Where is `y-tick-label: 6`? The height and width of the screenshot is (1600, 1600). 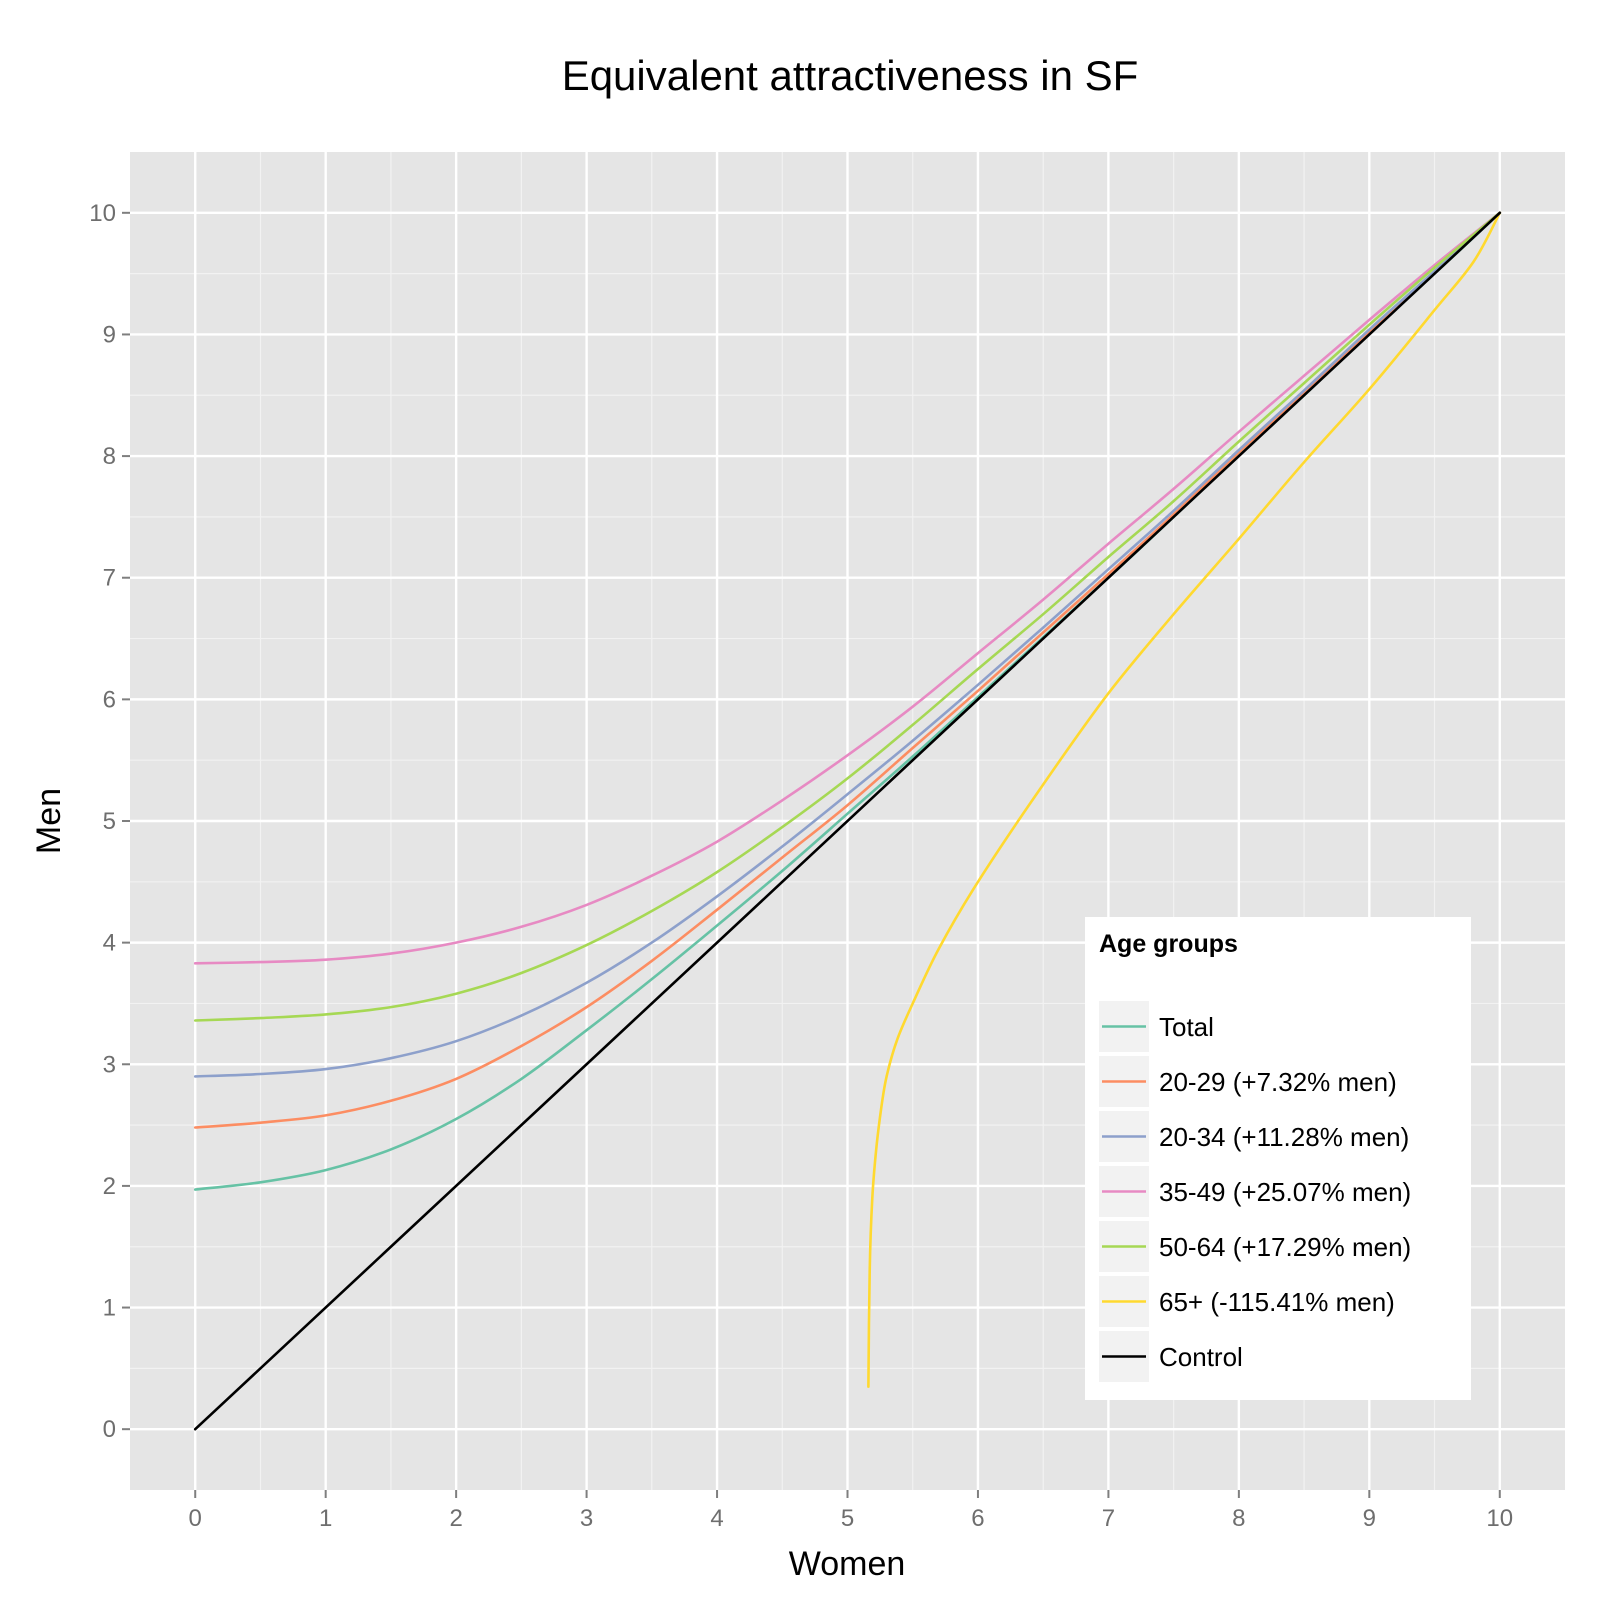 y-tick-label: 6 is located at coordinates (109, 699).